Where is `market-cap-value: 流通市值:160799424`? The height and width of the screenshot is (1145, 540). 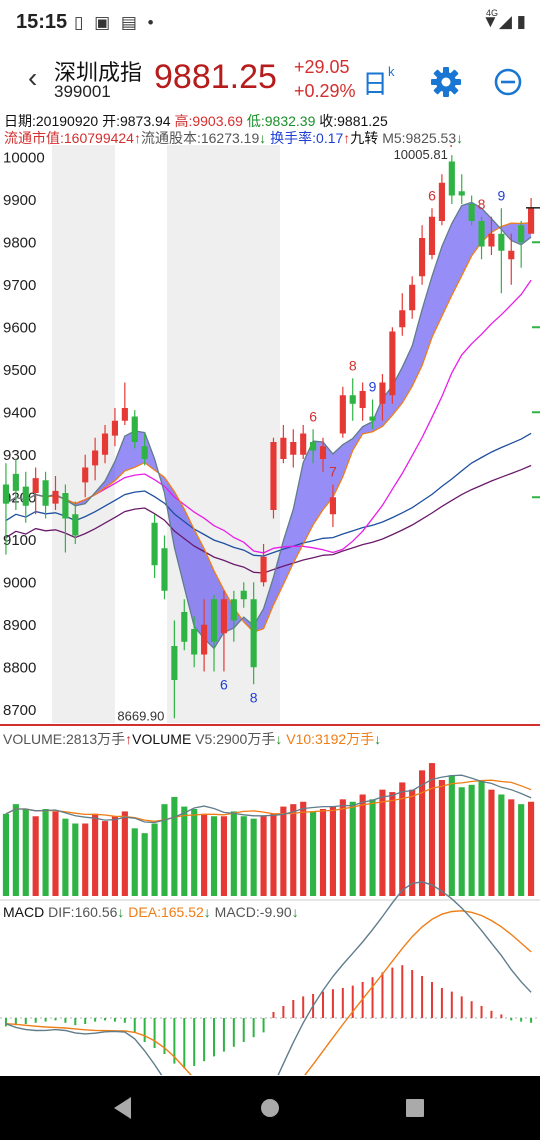 market-cap-value: 流通市值:160799424 is located at coordinates (69, 138).